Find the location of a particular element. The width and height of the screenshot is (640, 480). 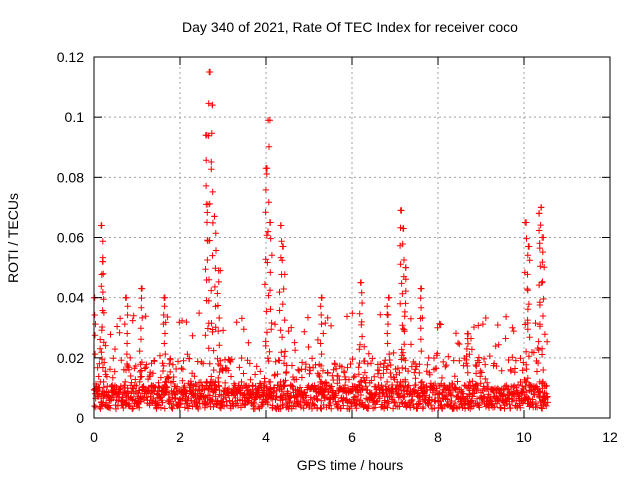

y-tick-label: 0.08 is located at coordinates (70, 177).